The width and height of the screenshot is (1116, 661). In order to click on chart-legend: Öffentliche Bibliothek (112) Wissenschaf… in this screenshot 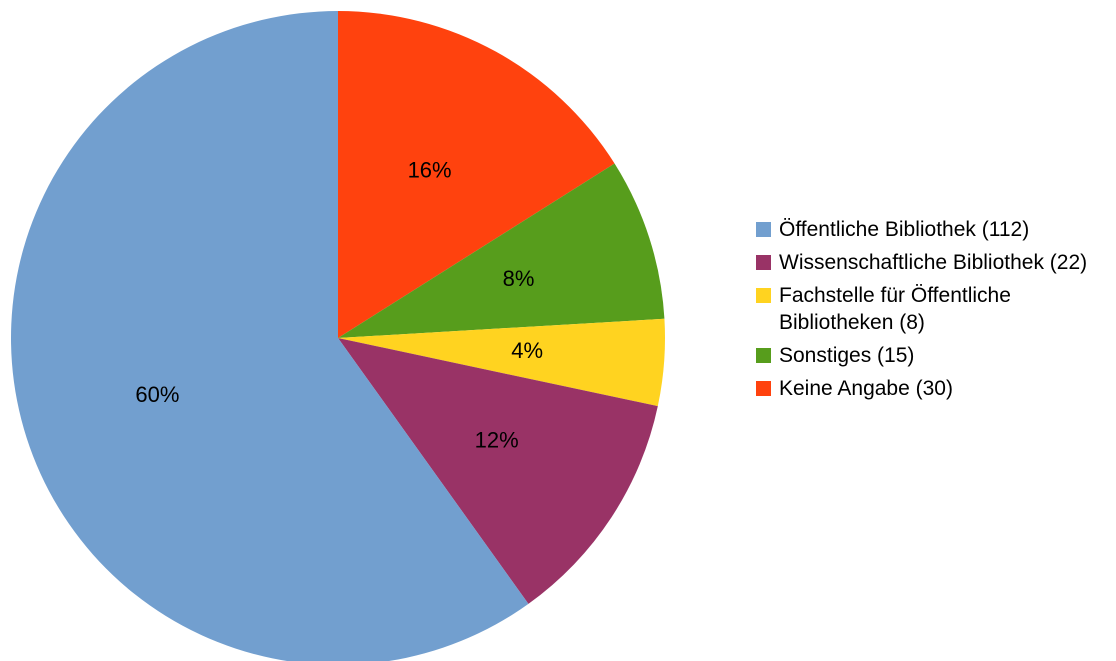, I will do `click(936, 312)`.